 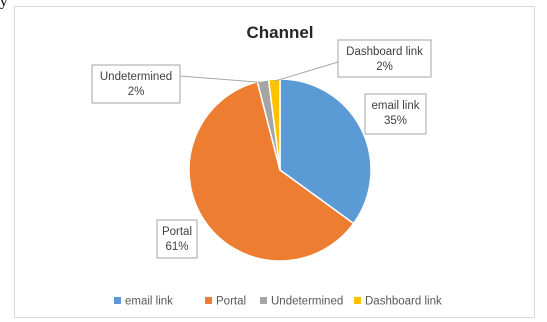 I want to click on data-label-box-undetermined, so click(x=136, y=84).